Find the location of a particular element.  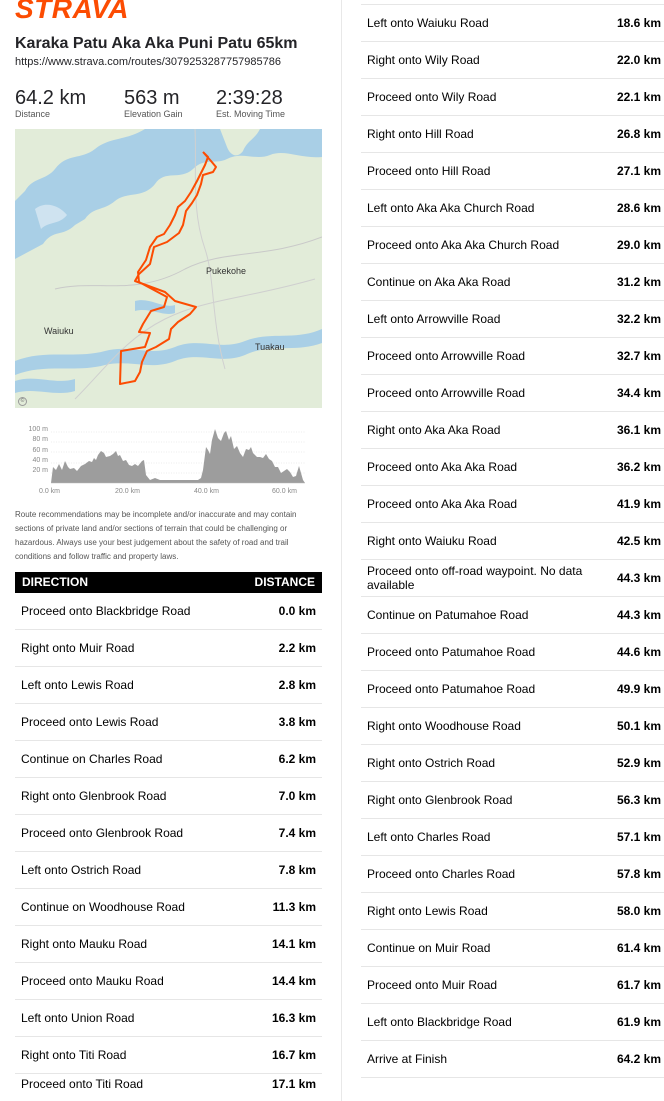

direction-row: Continue on Muir Road 61.4 km is located at coordinates (512, 948).